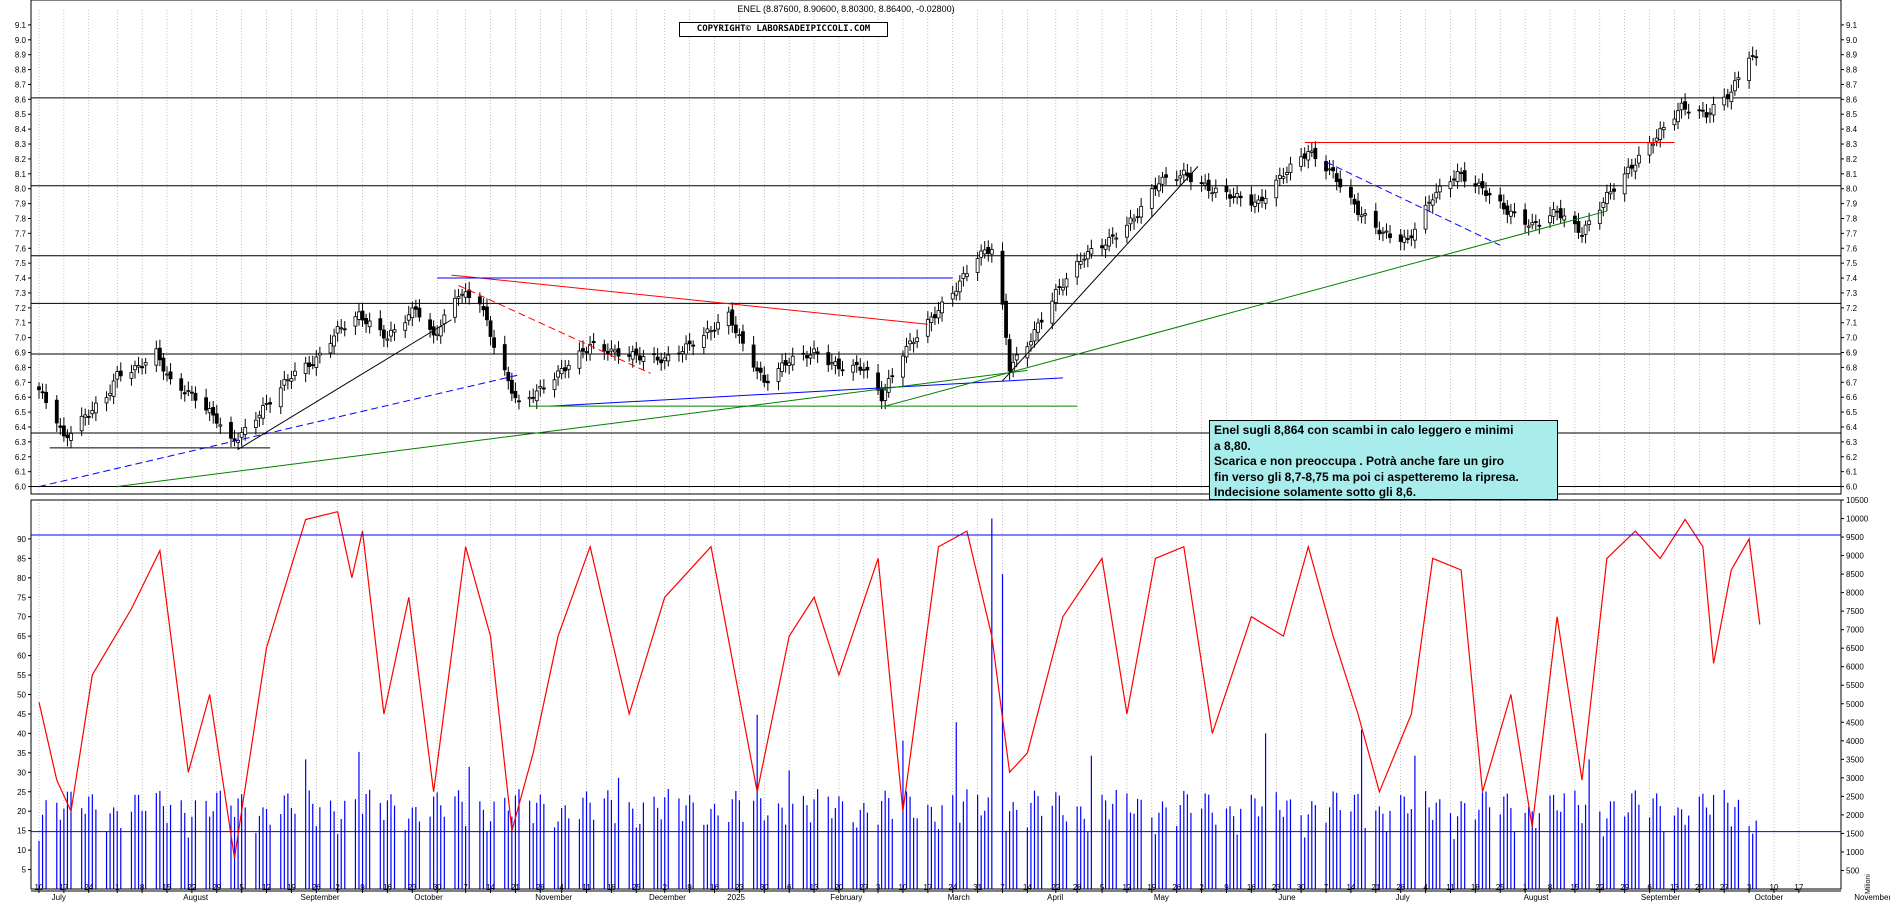  What do you see at coordinates (1855, 537) in the screenshot?
I see `volume-tick-label: 9500` at bounding box center [1855, 537].